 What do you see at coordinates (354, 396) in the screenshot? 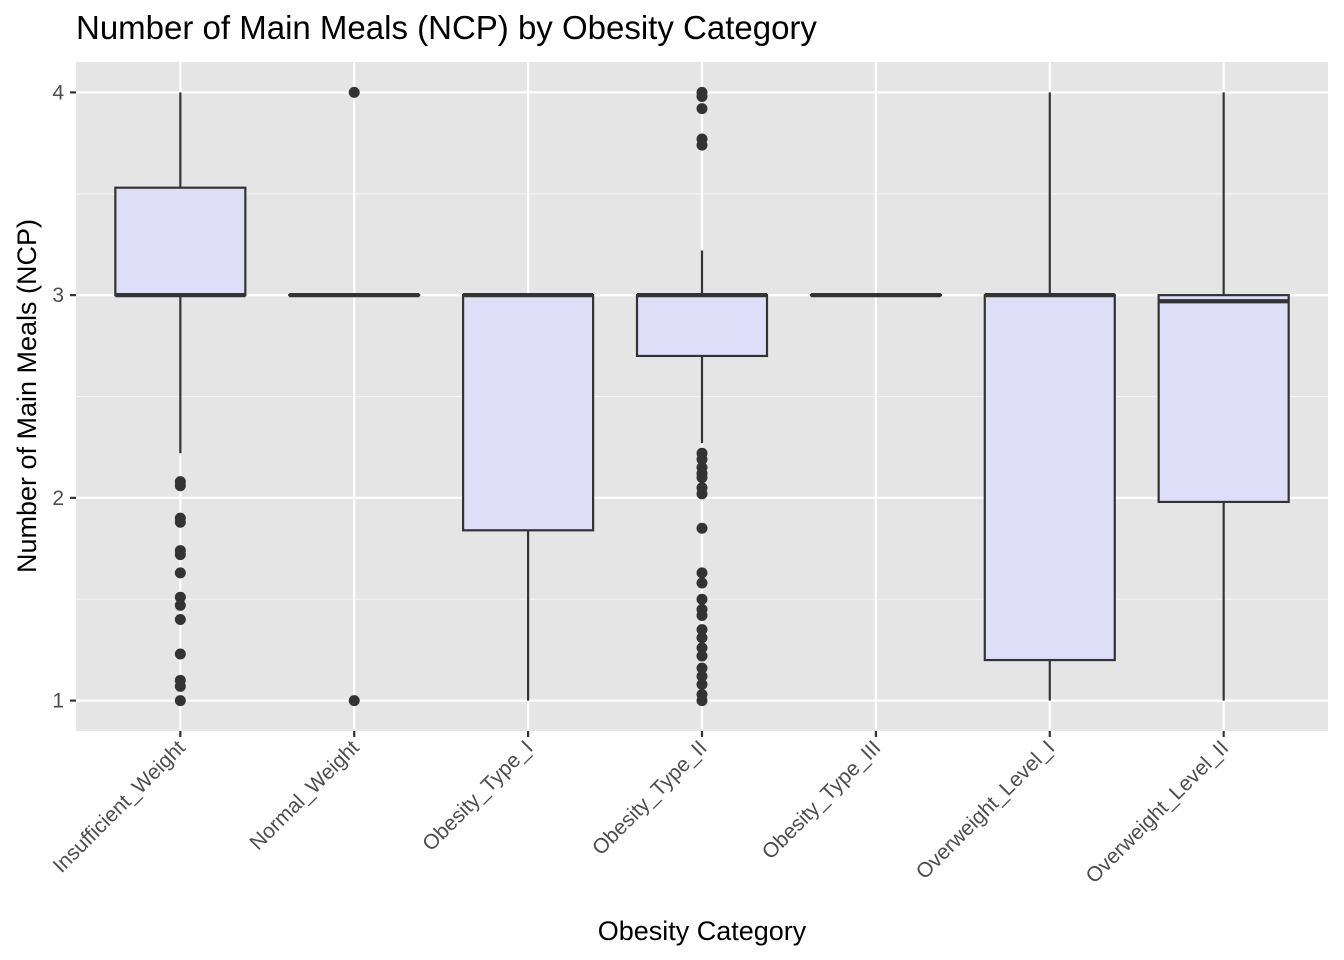
I see `box-normal-weight` at bounding box center [354, 396].